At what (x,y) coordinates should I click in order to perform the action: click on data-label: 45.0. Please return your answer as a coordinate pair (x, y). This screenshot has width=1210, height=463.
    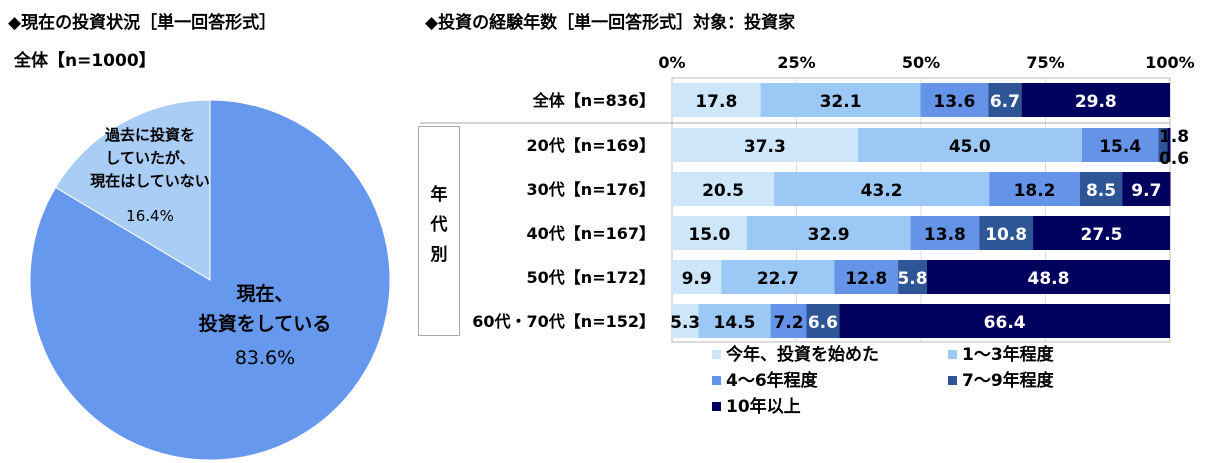
    Looking at the image, I should click on (970, 147).